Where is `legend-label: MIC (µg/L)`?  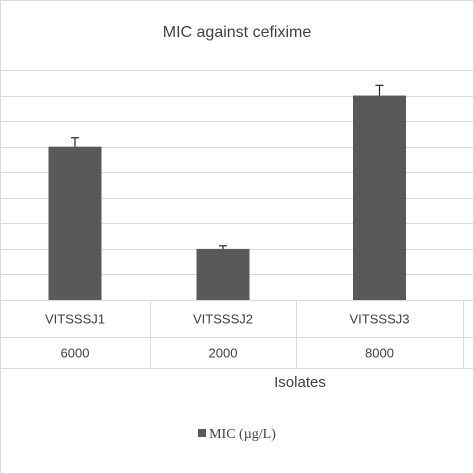
legend-label: MIC (µg/L) is located at coordinates (242, 434).